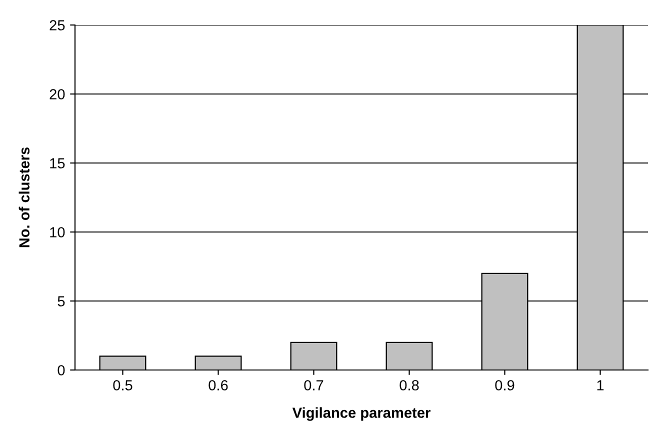  Describe the element at coordinates (409, 385) in the screenshot. I see `x-tick-label: 0.8` at that location.